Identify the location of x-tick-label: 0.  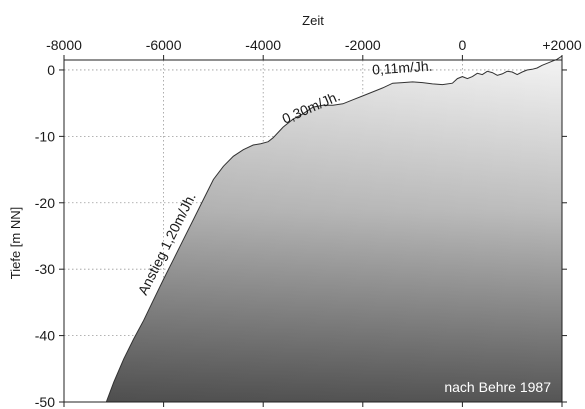
(463, 45).